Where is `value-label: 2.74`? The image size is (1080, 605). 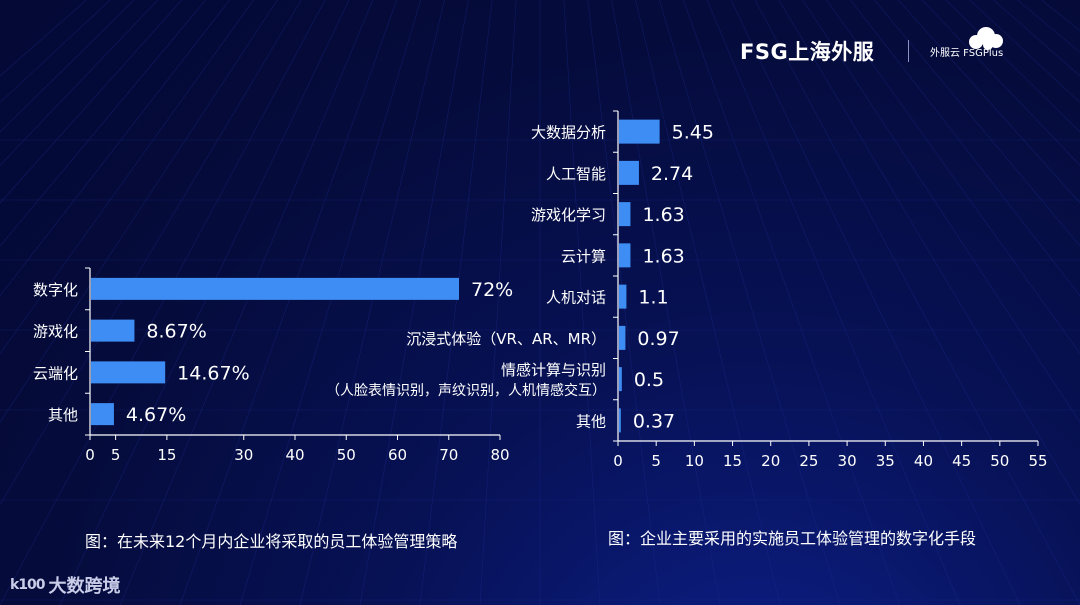
value-label: 2.74 is located at coordinates (672, 174).